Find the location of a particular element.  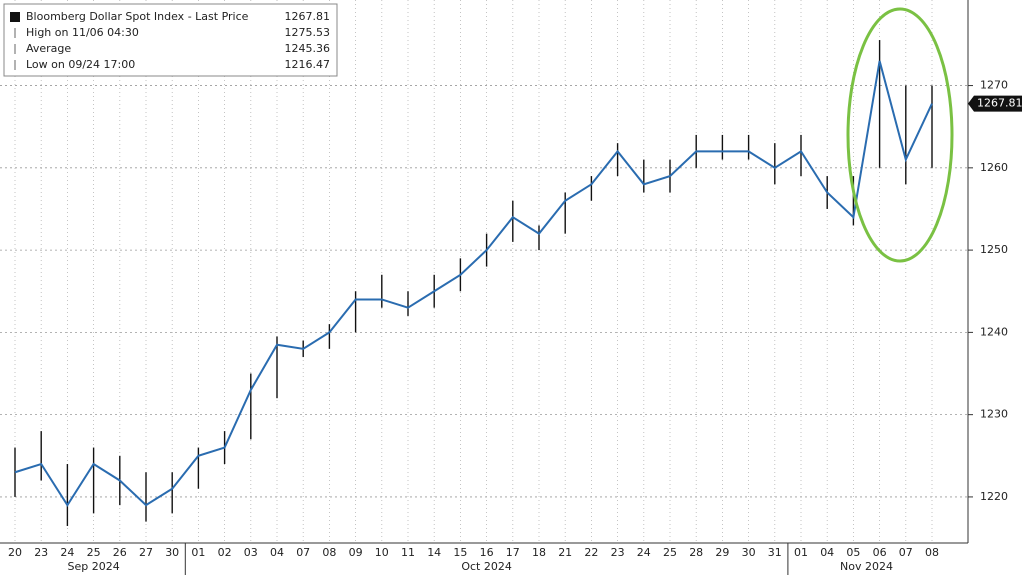

x-tick-label: 15 is located at coordinates (460, 552).